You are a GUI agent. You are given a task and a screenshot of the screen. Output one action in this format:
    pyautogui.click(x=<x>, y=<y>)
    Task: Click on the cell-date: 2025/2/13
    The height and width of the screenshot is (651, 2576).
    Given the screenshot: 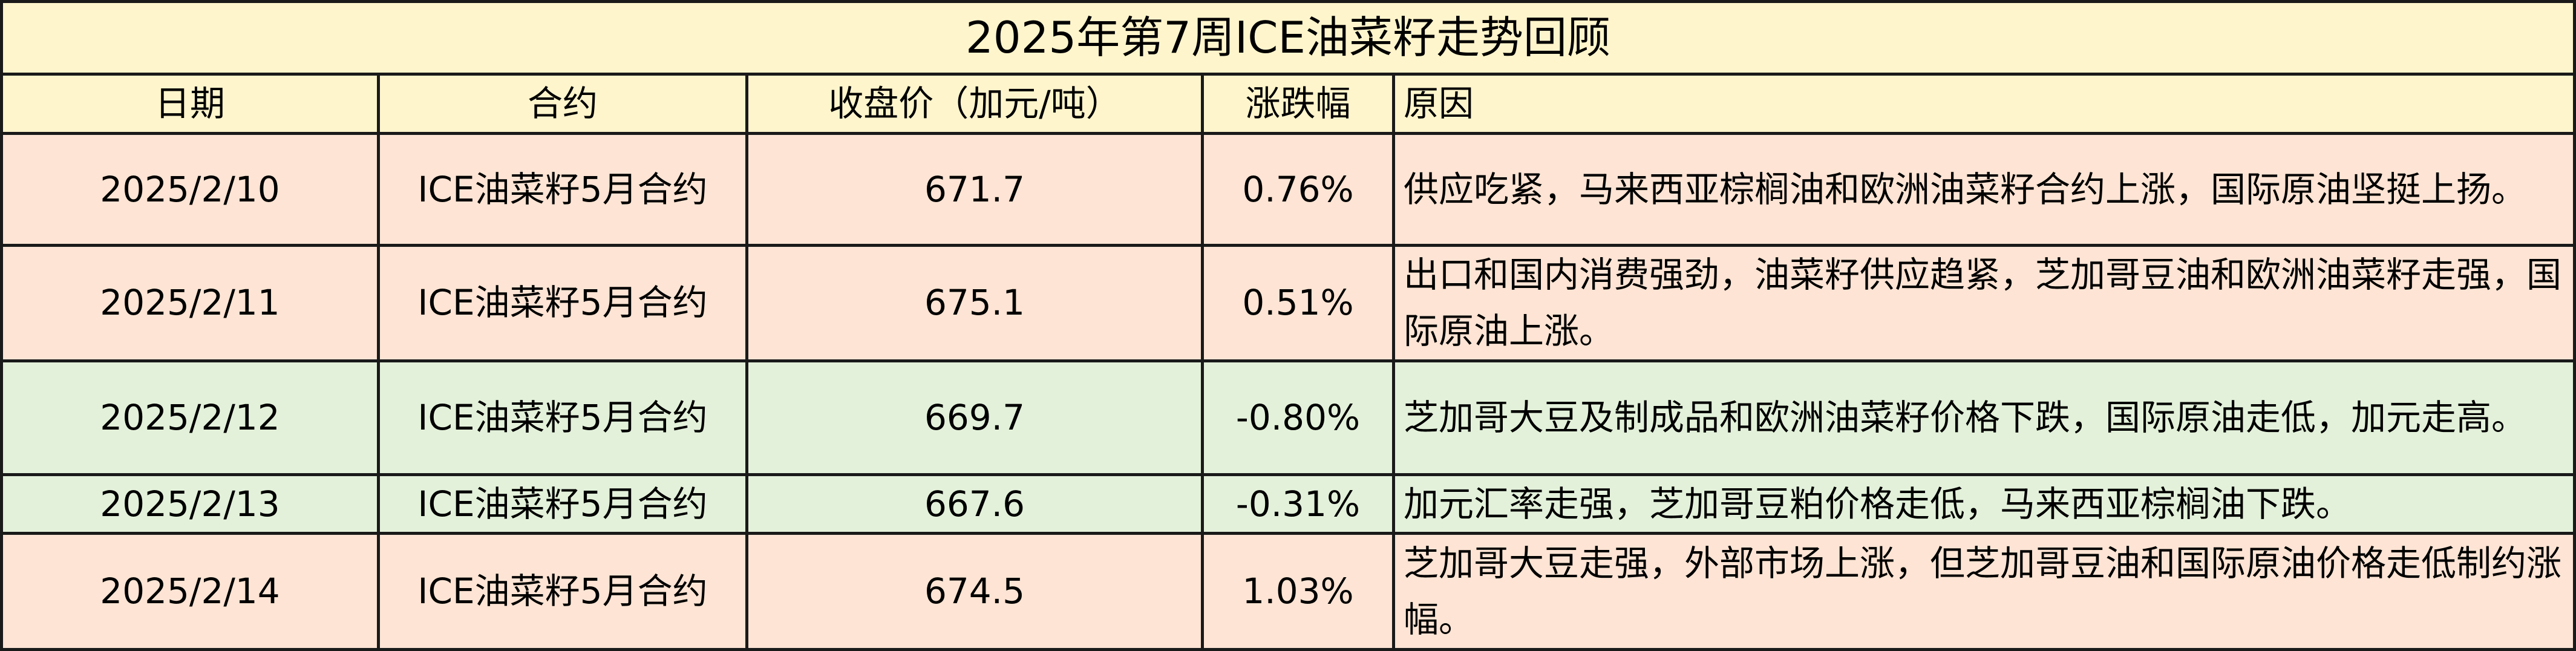 What is the action you would take?
    pyautogui.click(x=190, y=504)
    